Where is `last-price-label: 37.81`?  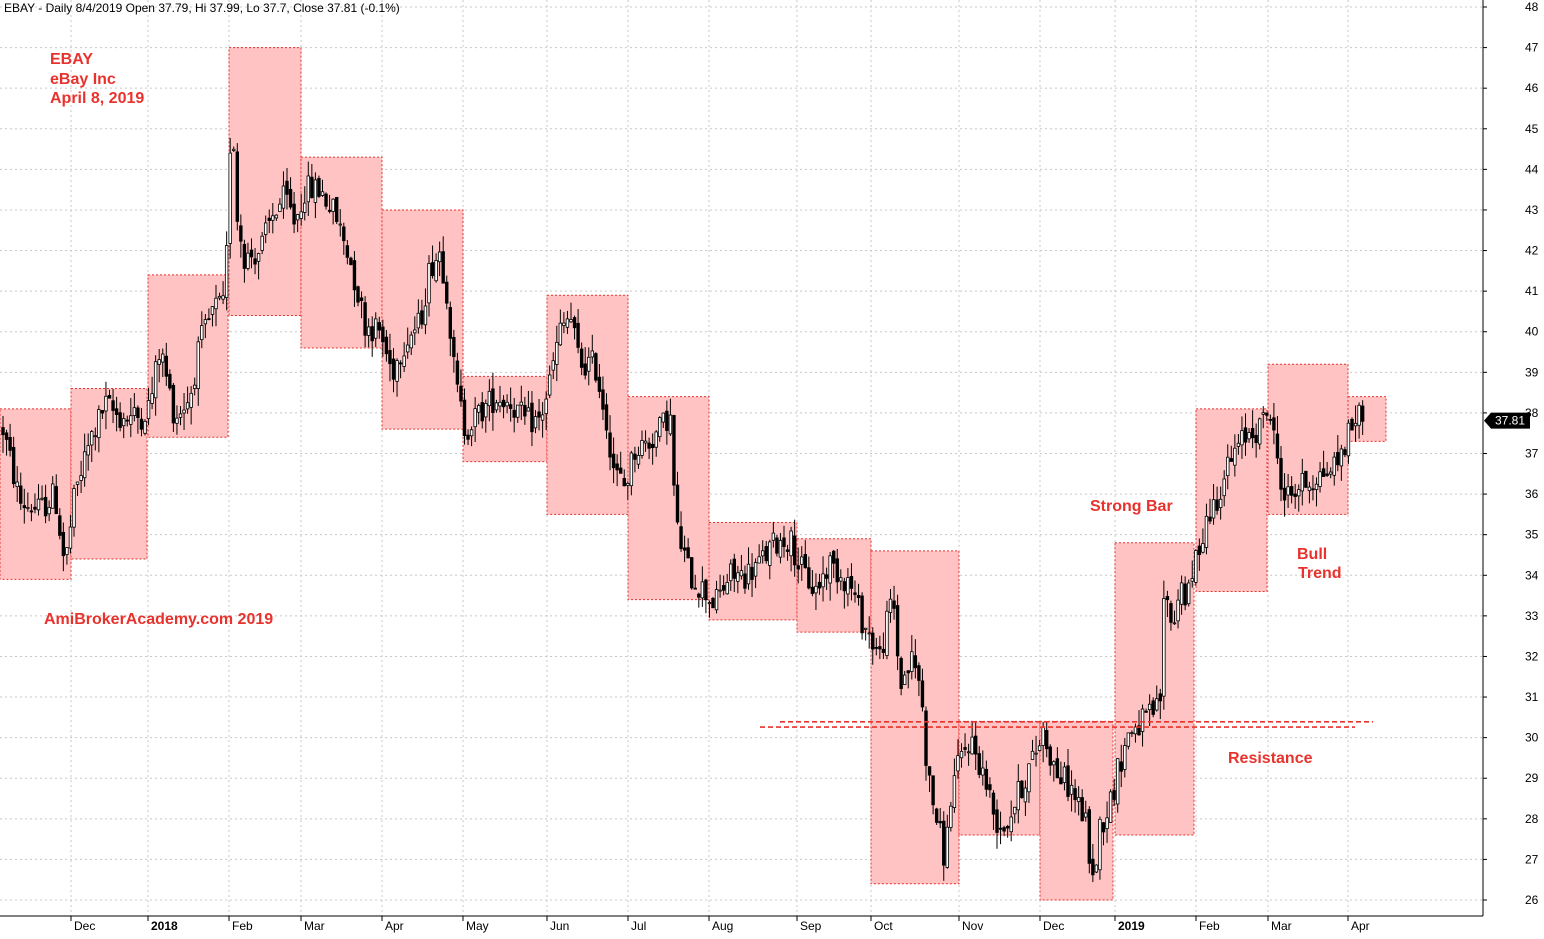
last-price-label: 37.81 is located at coordinates (1510, 421).